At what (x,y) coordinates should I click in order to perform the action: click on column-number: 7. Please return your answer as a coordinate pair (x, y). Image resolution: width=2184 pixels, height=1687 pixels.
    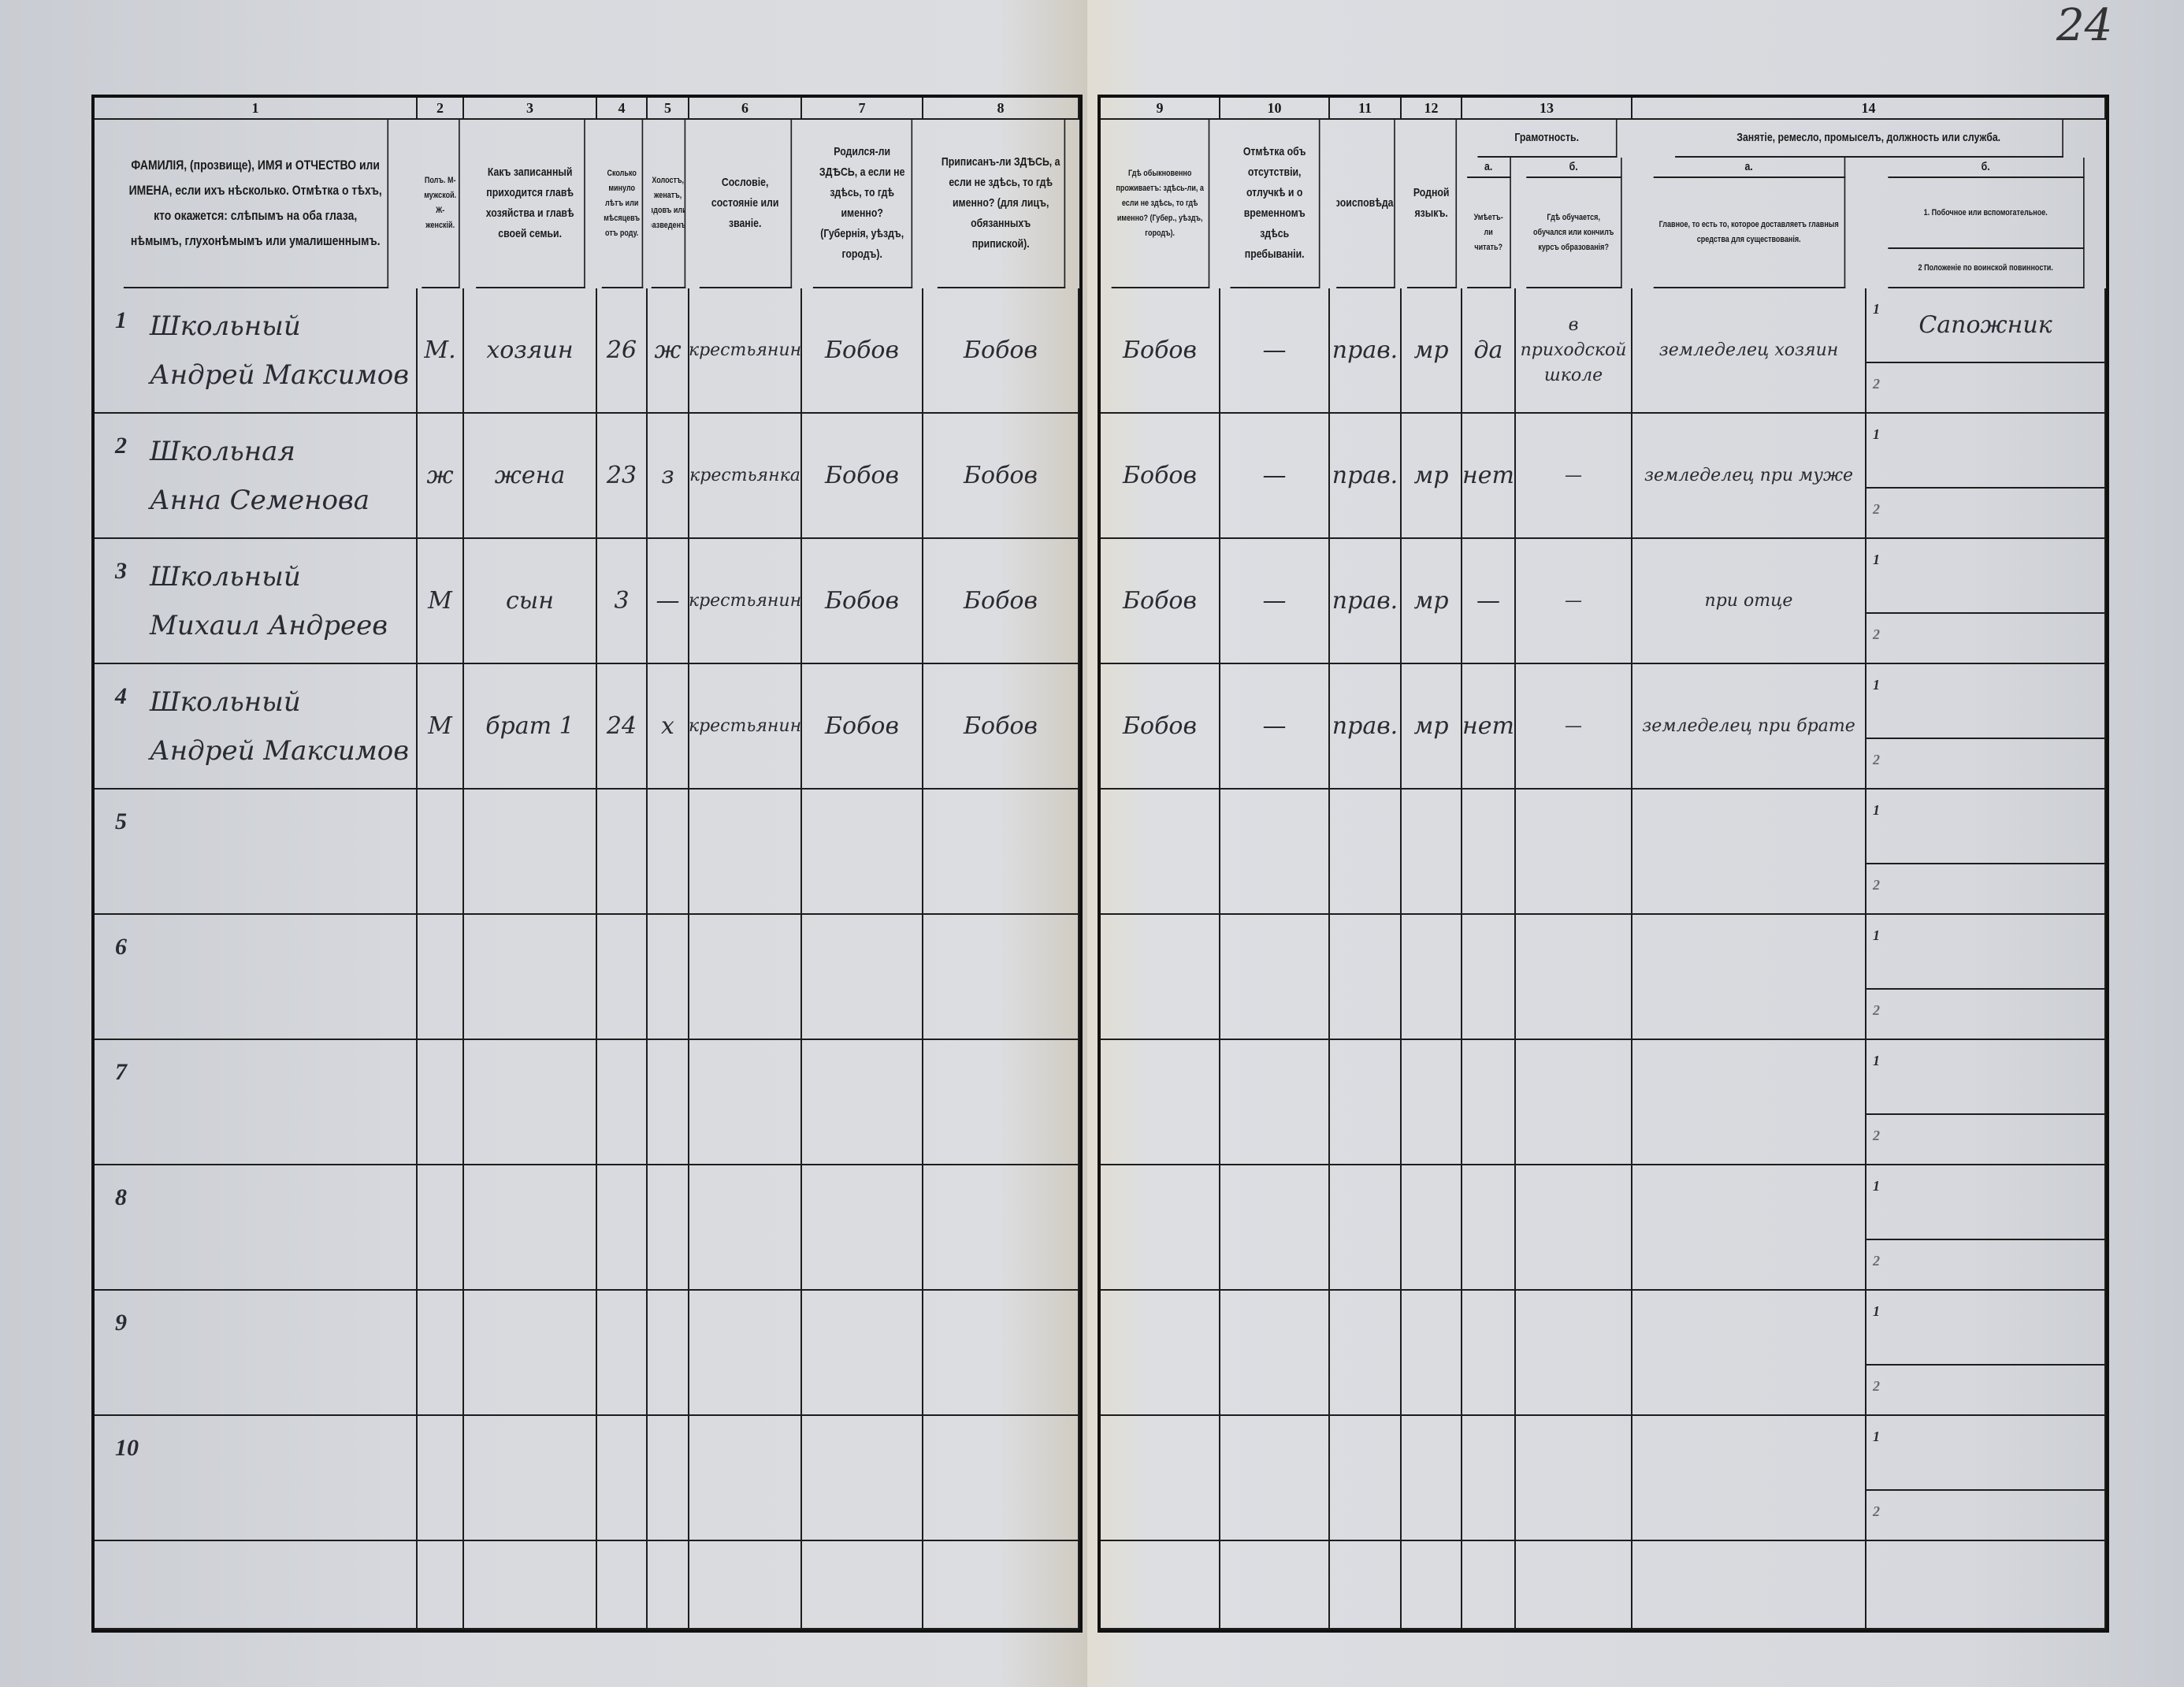
    Looking at the image, I should click on (862, 109).